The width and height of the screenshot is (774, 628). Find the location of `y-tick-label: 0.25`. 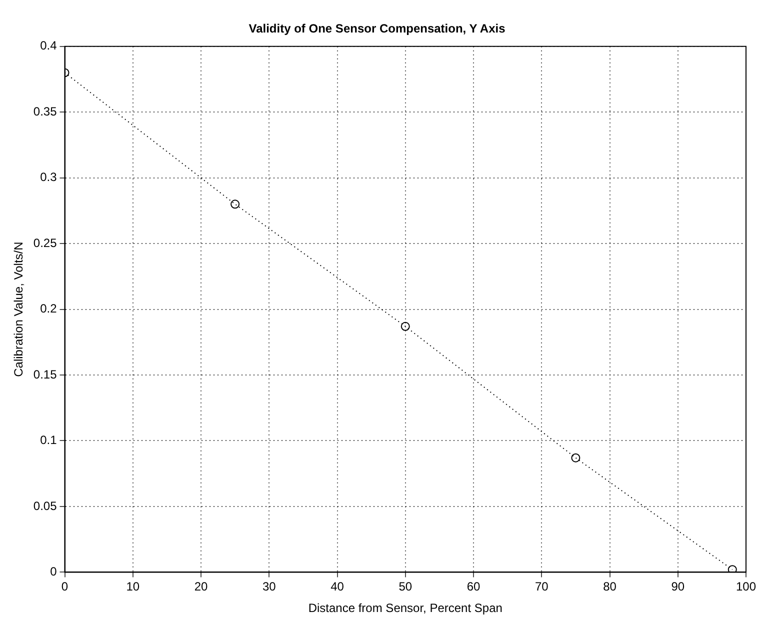

y-tick-label: 0.25 is located at coordinates (45, 243).